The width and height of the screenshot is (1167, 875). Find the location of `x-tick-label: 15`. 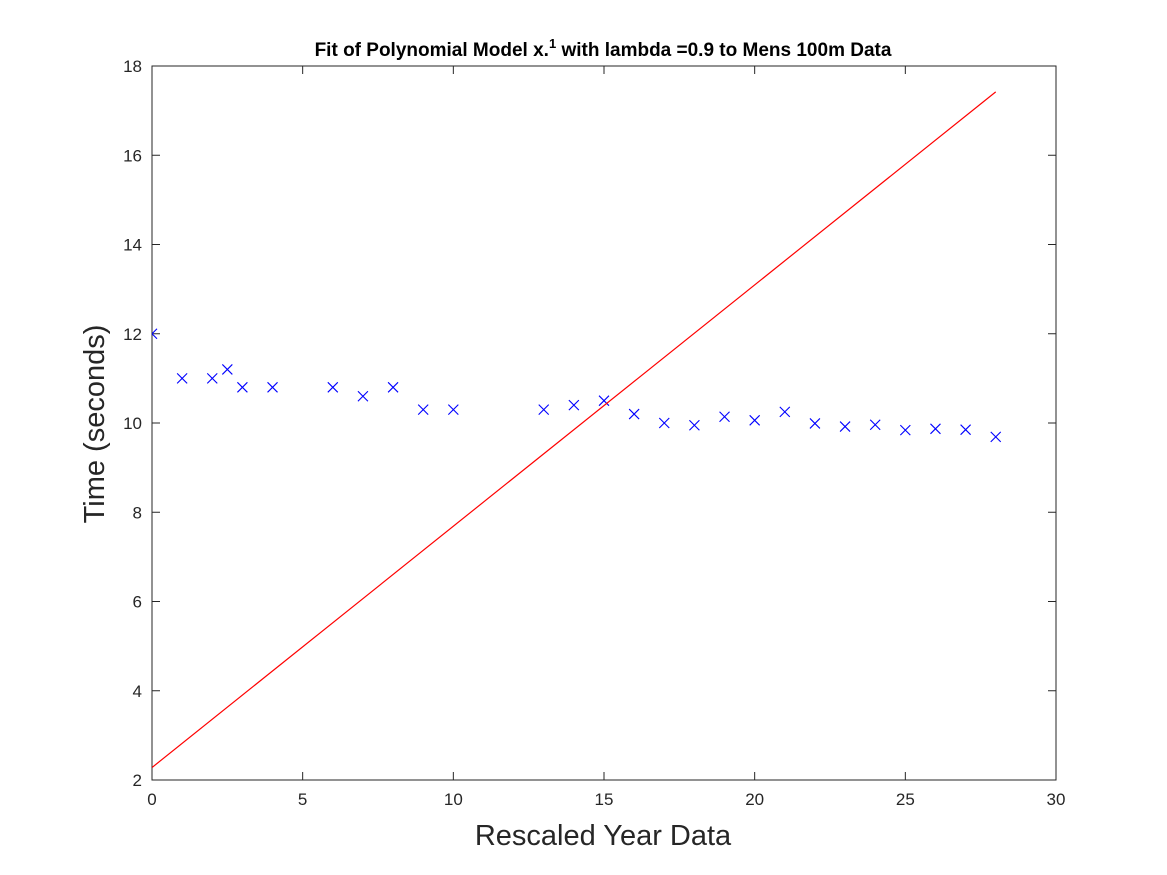

x-tick-label: 15 is located at coordinates (604, 799).